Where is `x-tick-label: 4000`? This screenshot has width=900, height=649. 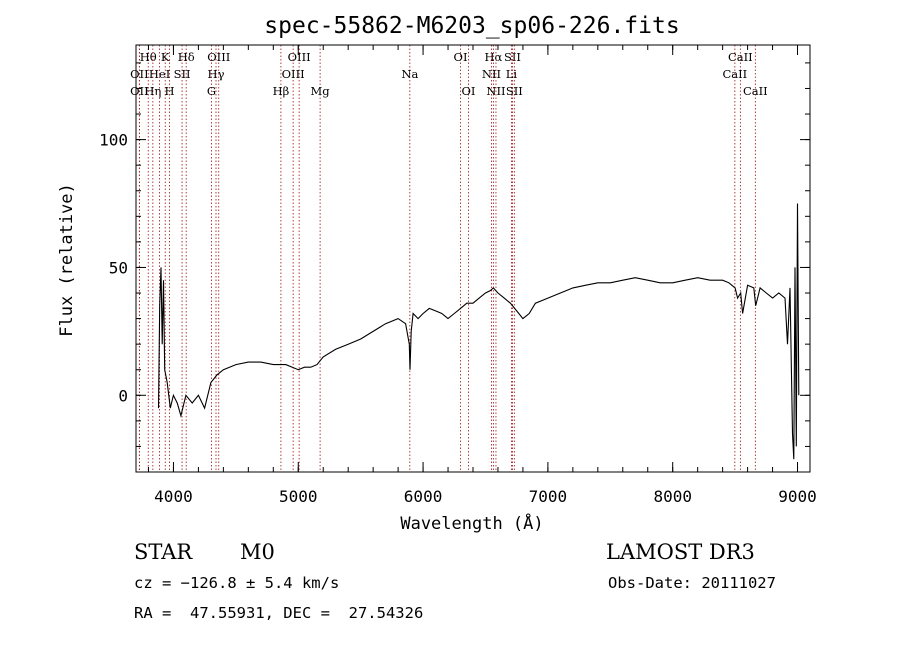
x-tick-label: 4000 is located at coordinates (173, 496).